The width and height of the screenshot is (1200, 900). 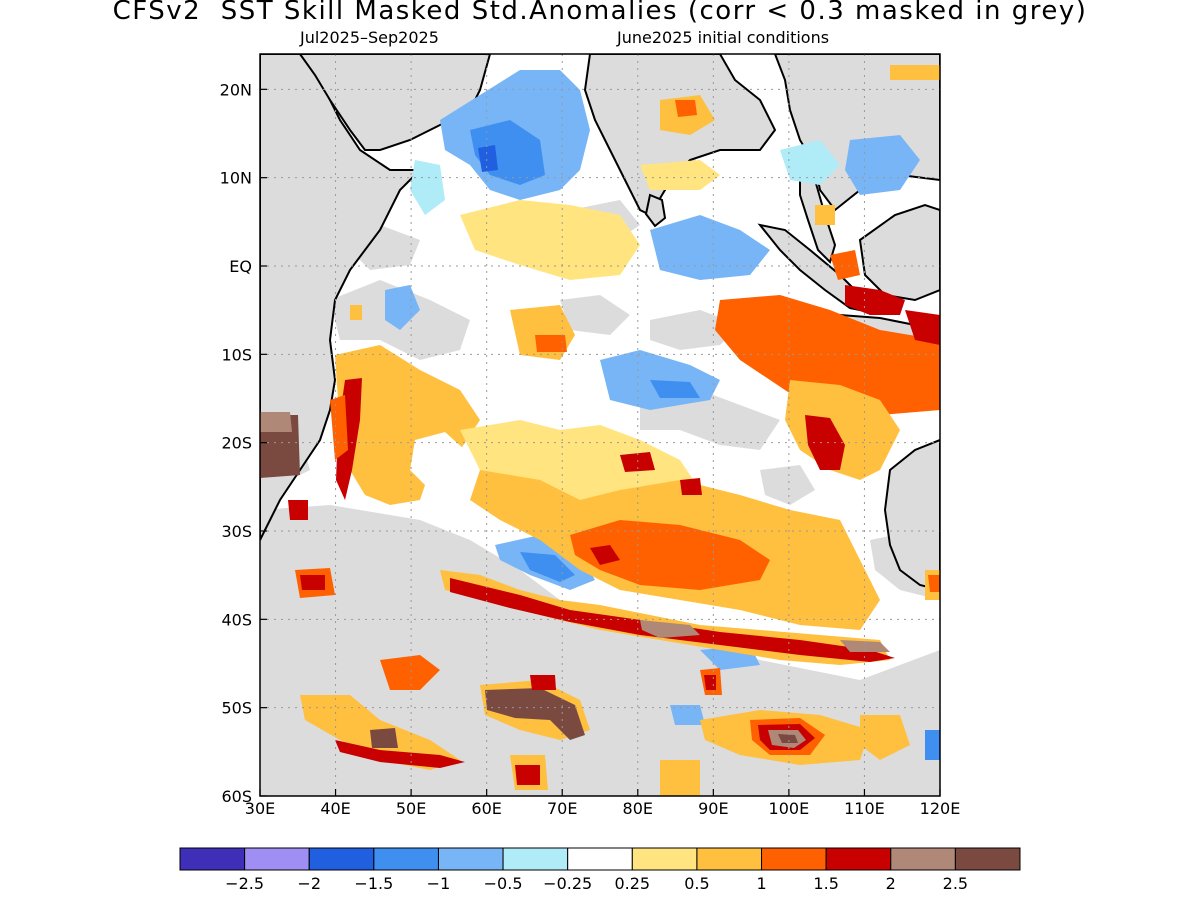 I want to click on longitude-tick-label: 60E, so click(x=486, y=808).